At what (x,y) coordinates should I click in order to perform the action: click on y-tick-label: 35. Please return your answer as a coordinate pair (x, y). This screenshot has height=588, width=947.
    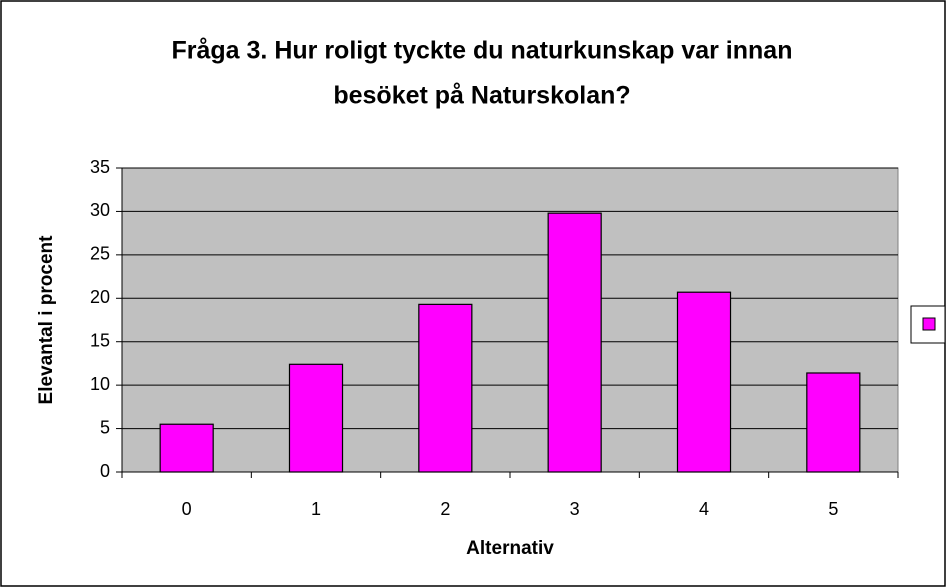
    Looking at the image, I should click on (100, 167).